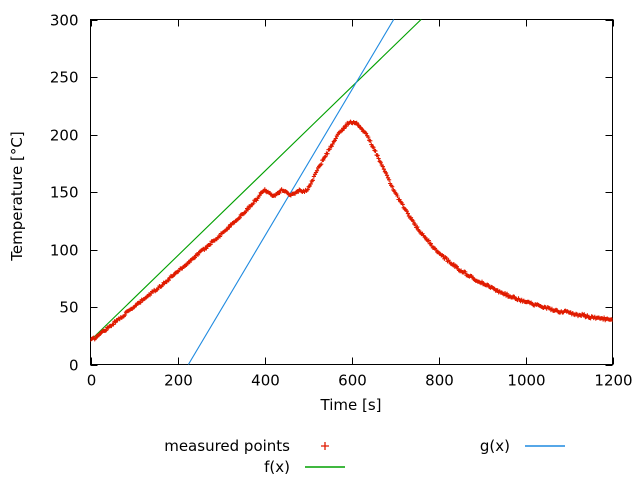 This screenshot has height=480, width=640. Describe the element at coordinates (64, 136) in the screenshot. I see `y-tick-label: 200` at that location.